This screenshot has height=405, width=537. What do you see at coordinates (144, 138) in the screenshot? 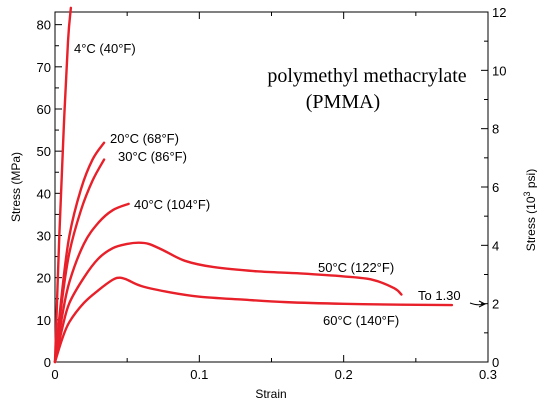
I see `curve-label-20c: 20°C (68°F)` at bounding box center [144, 138].